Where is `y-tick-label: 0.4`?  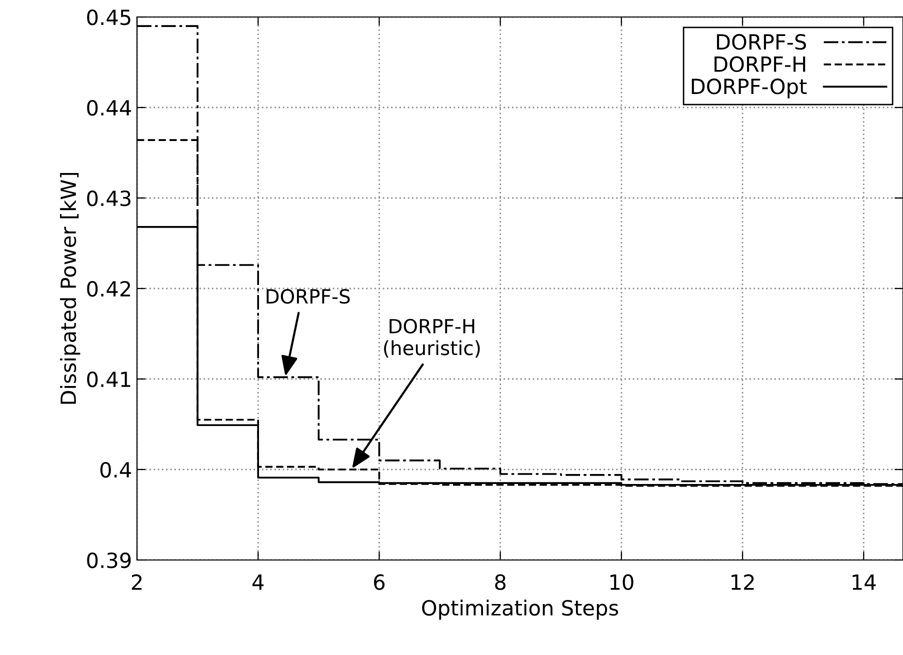
y-tick-label: 0.4 is located at coordinates (115, 470).